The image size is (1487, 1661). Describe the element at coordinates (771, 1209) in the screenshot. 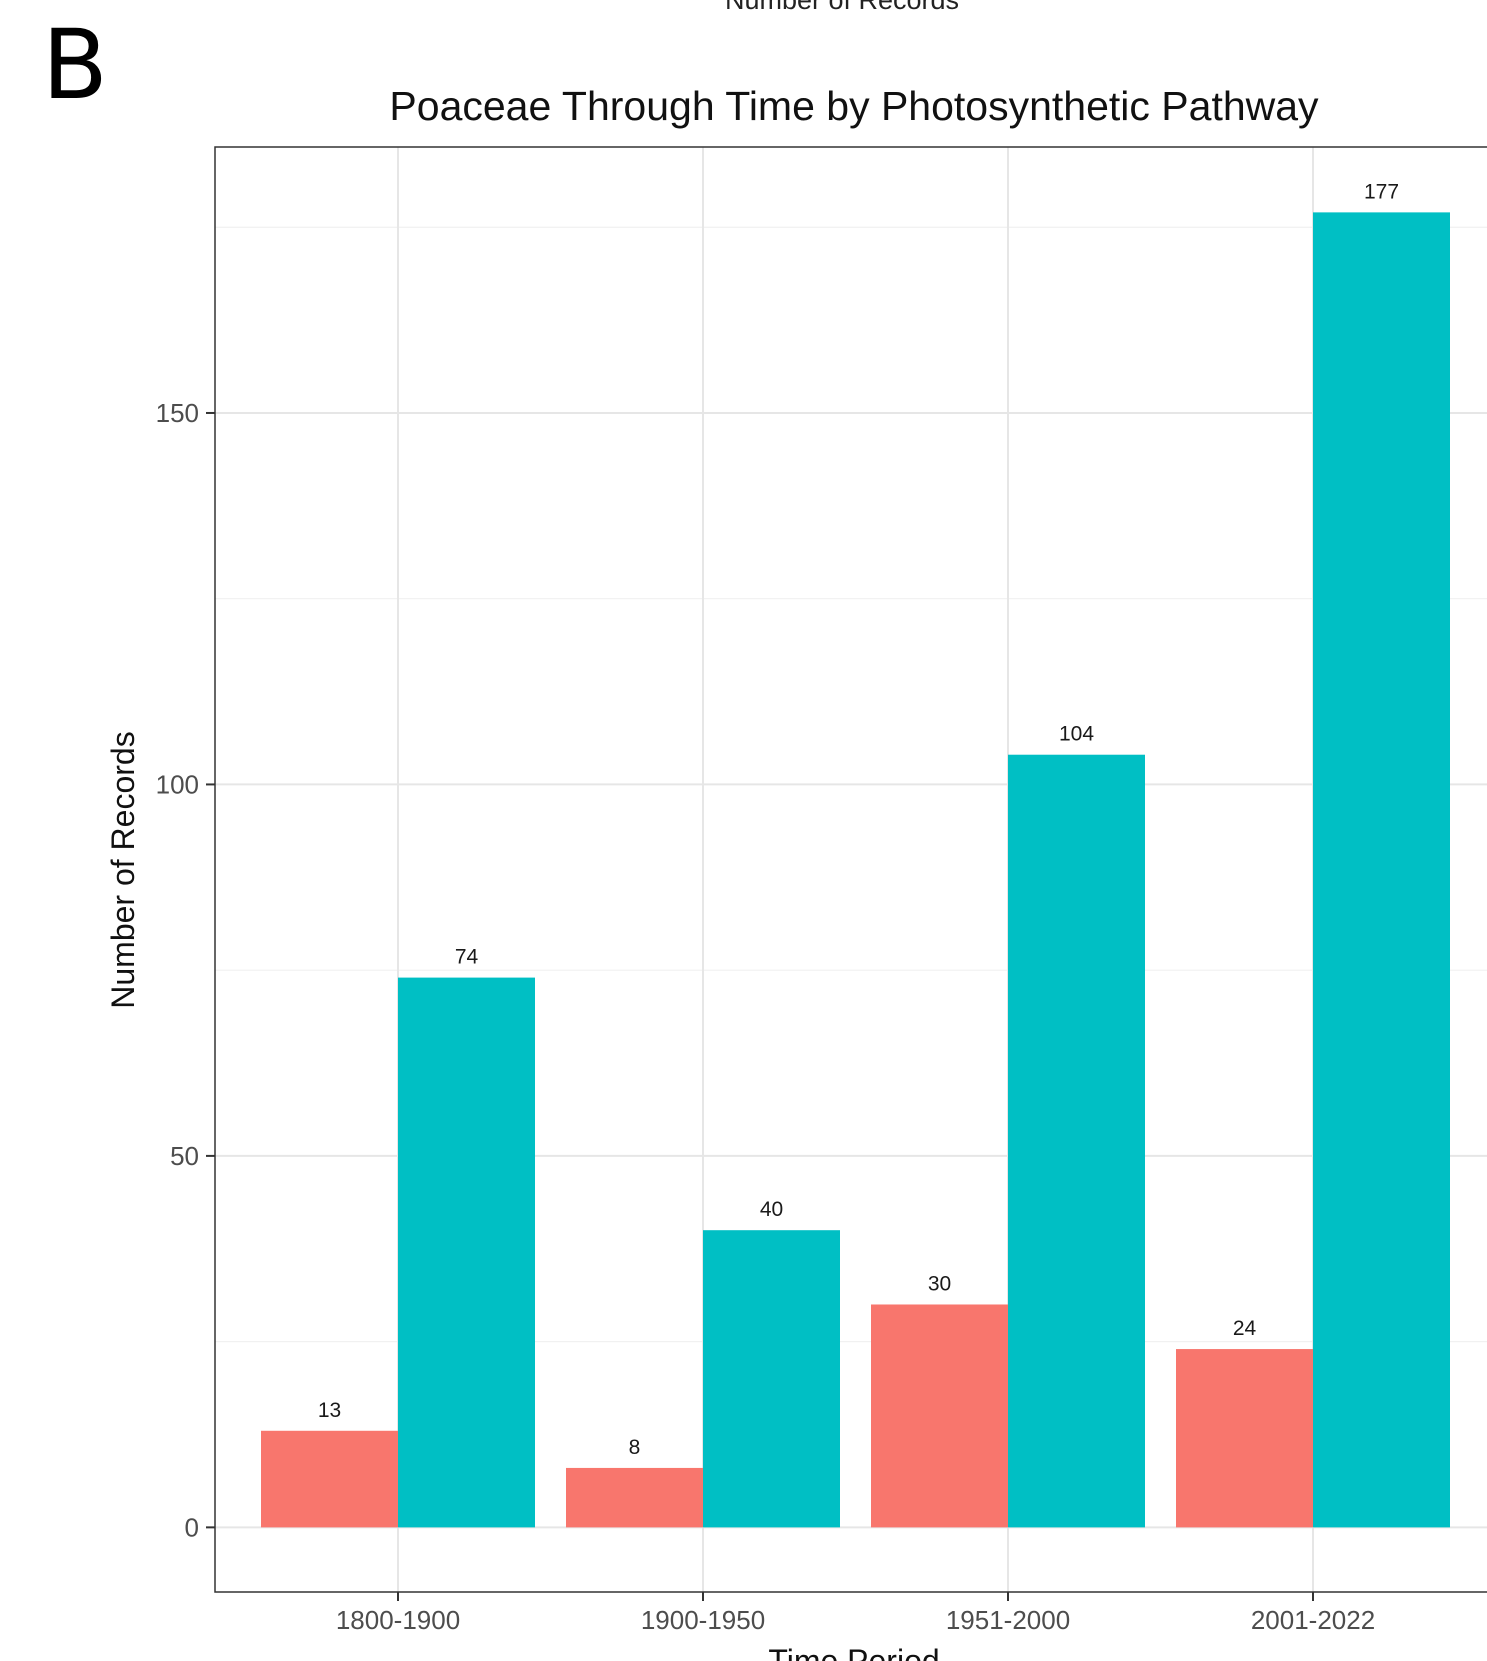

I see `data-label: 40` at that location.